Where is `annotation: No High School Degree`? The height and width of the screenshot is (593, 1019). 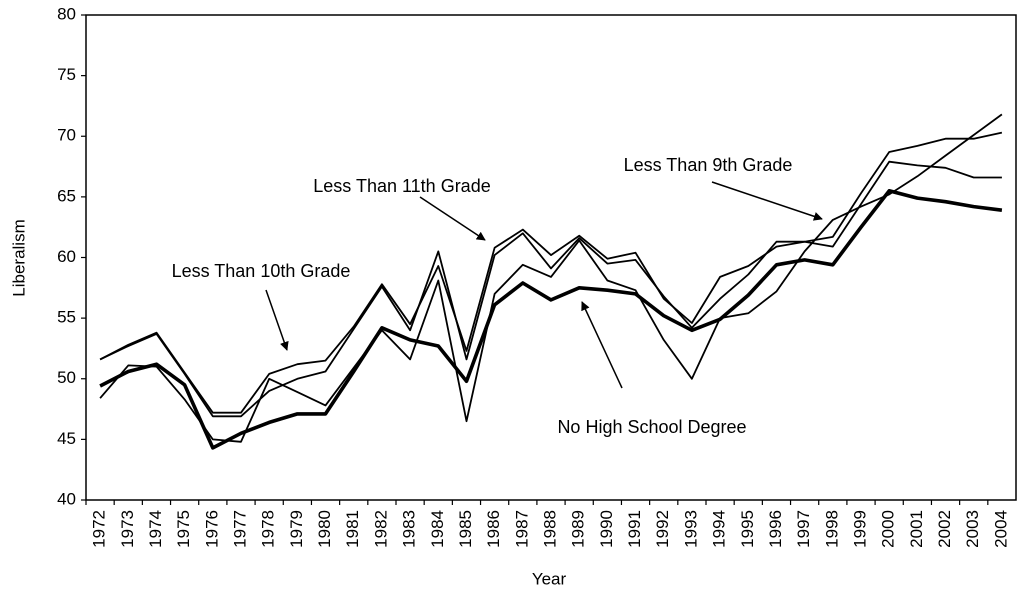
annotation: No High School Degree is located at coordinates (651, 427).